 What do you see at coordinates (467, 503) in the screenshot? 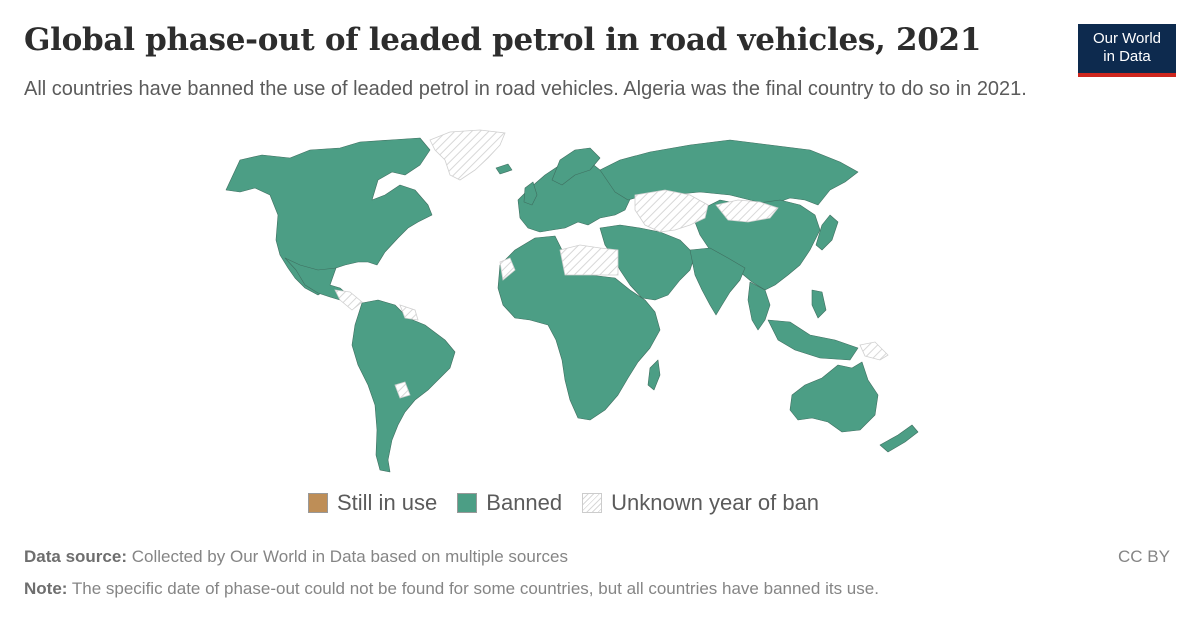
I see `banned-swatch` at bounding box center [467, 503].